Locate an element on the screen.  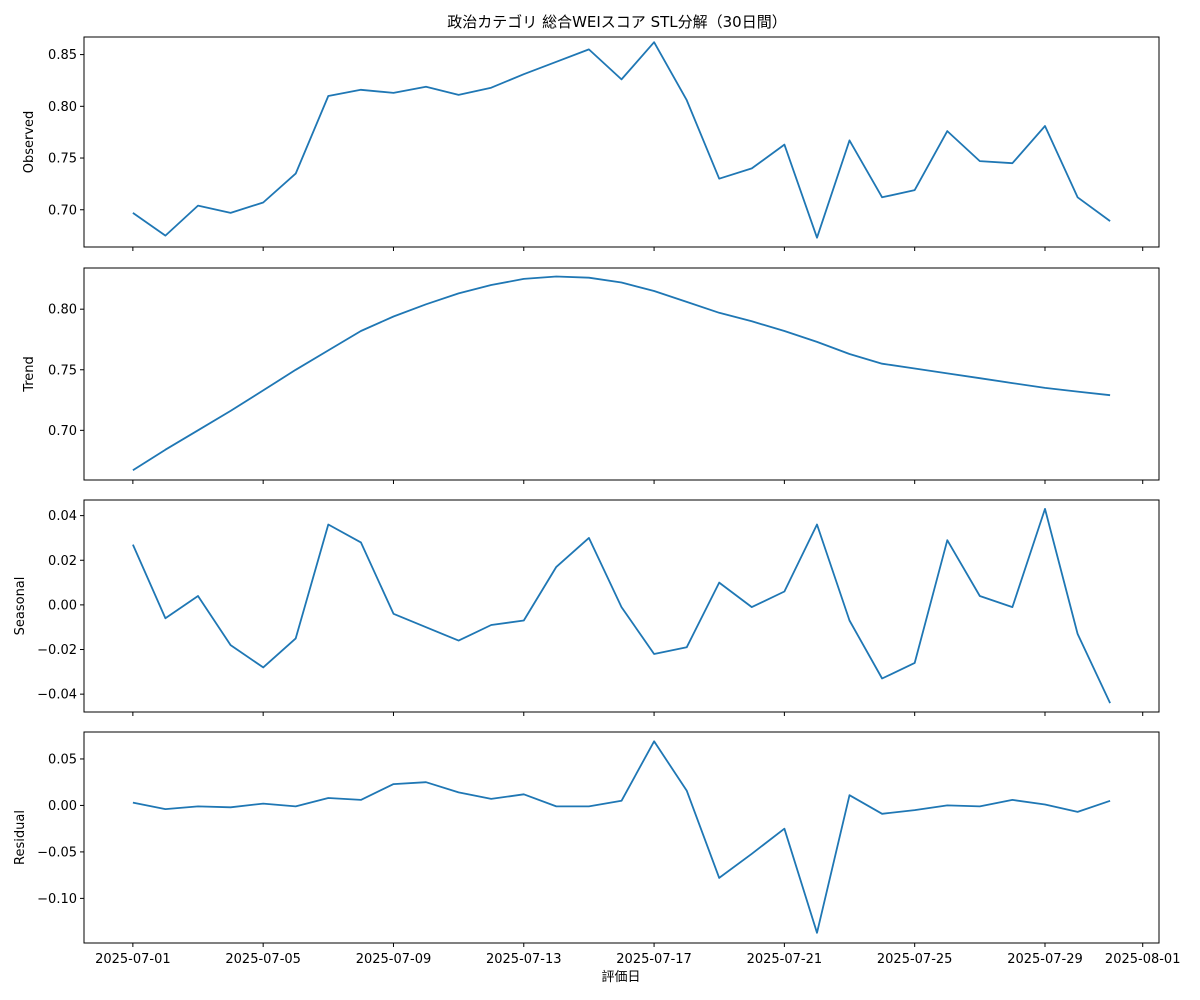
x-tick-label: 2025-07-13 is located at coordinates (524, 959).